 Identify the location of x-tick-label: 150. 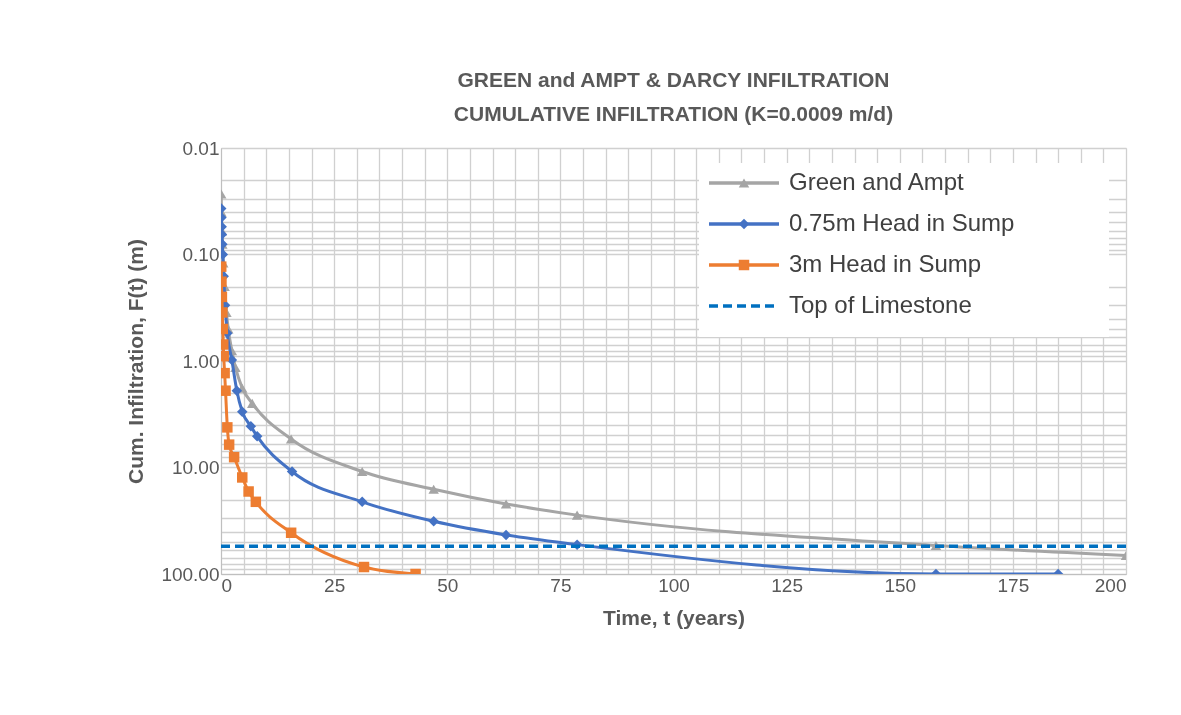
(900, 585).